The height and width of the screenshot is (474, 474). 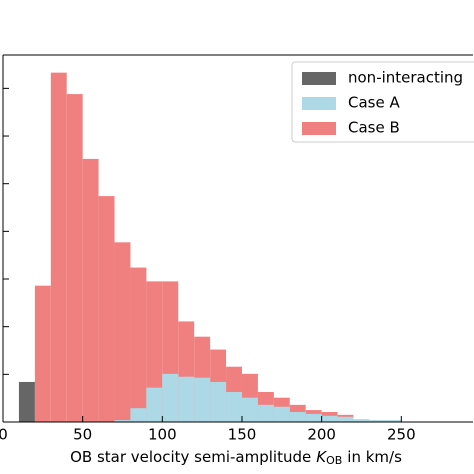 What do you see at coordinates (242, 435) in the screenshot?
I see `x-tick-label: 150` at bounding box center [242, 435].